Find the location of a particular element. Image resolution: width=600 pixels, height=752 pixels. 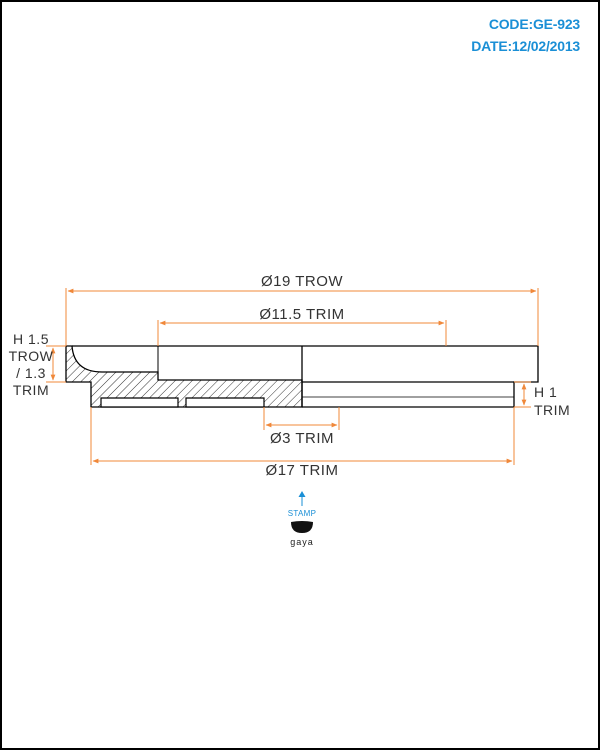

stamp-label: STAMP is located at coordinates (302, 513).